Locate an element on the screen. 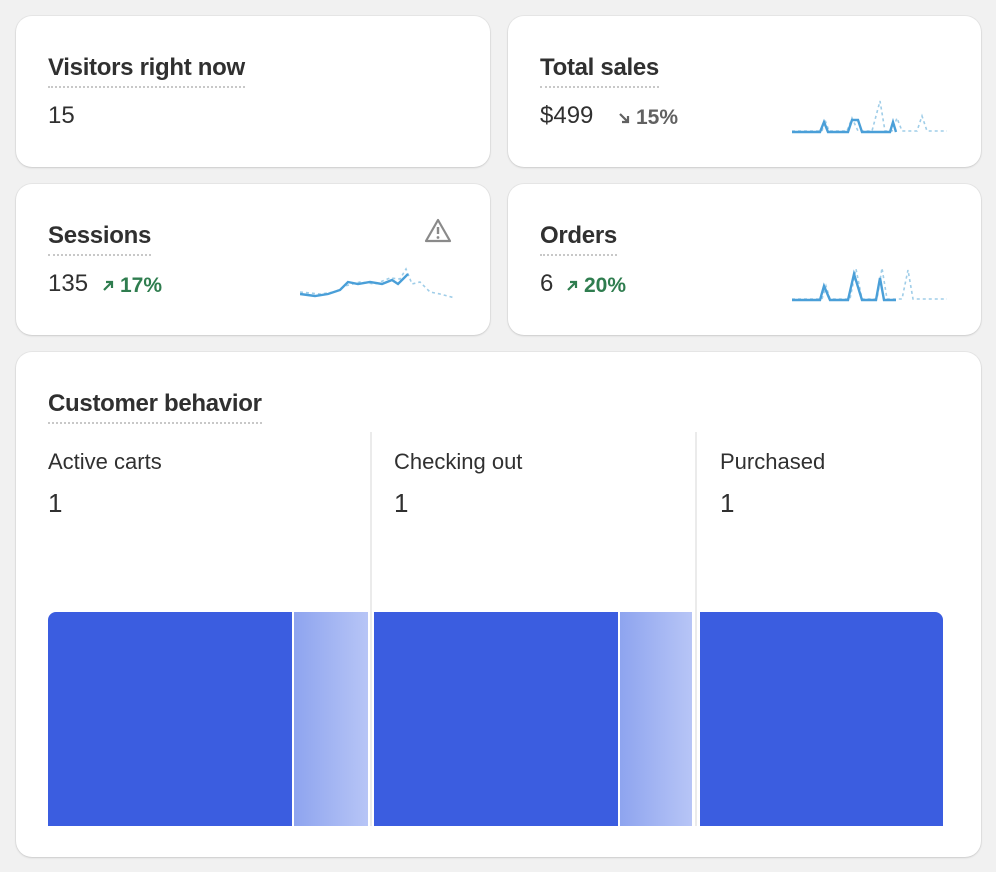  change-value: 20% is located at coordinates (605, 285).